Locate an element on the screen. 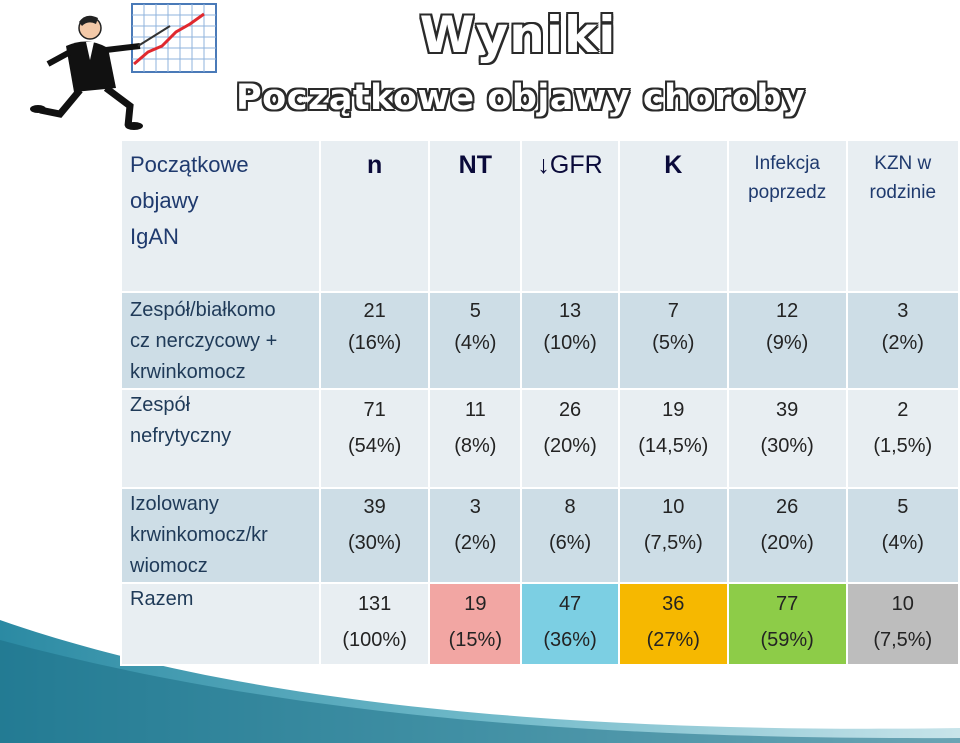 Image resolution: width=960 pixels, height=743 pixels. header-nt-cell: NT is located at coordinates (475, 216).